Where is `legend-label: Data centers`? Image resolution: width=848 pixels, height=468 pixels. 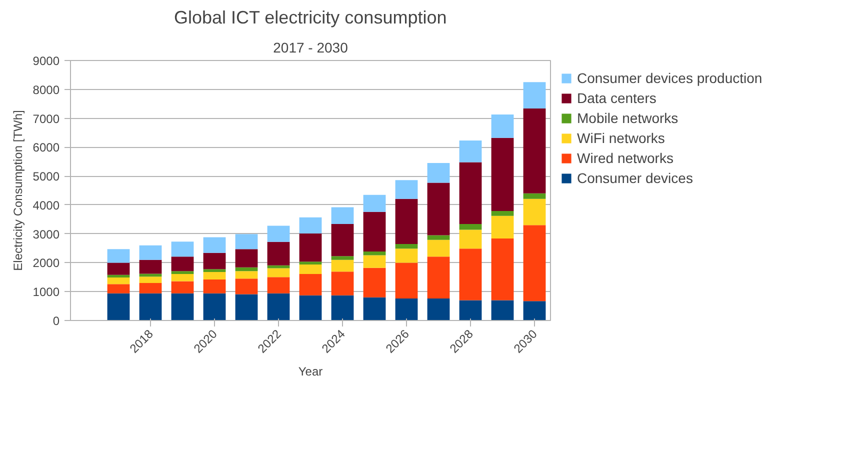 legend-label: Data centers is located at coordinates (616, 98).